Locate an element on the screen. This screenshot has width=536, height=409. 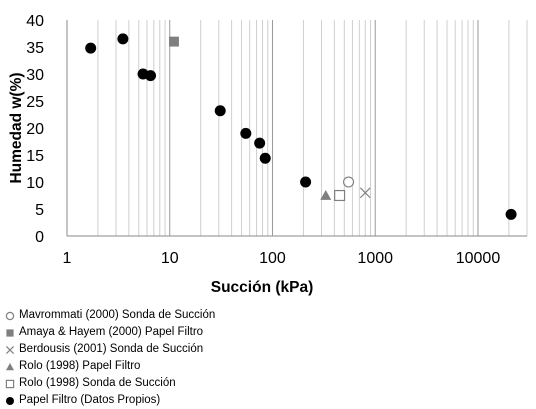
x-axis-label: Succión (kPa) is located at coordinates (262, 287).